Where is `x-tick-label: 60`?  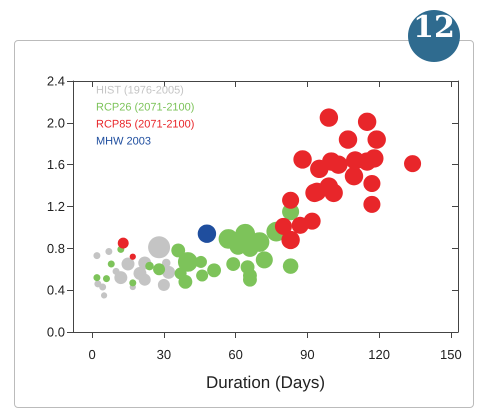
x-tick-label: 60 is located at coordinates (235, 354).